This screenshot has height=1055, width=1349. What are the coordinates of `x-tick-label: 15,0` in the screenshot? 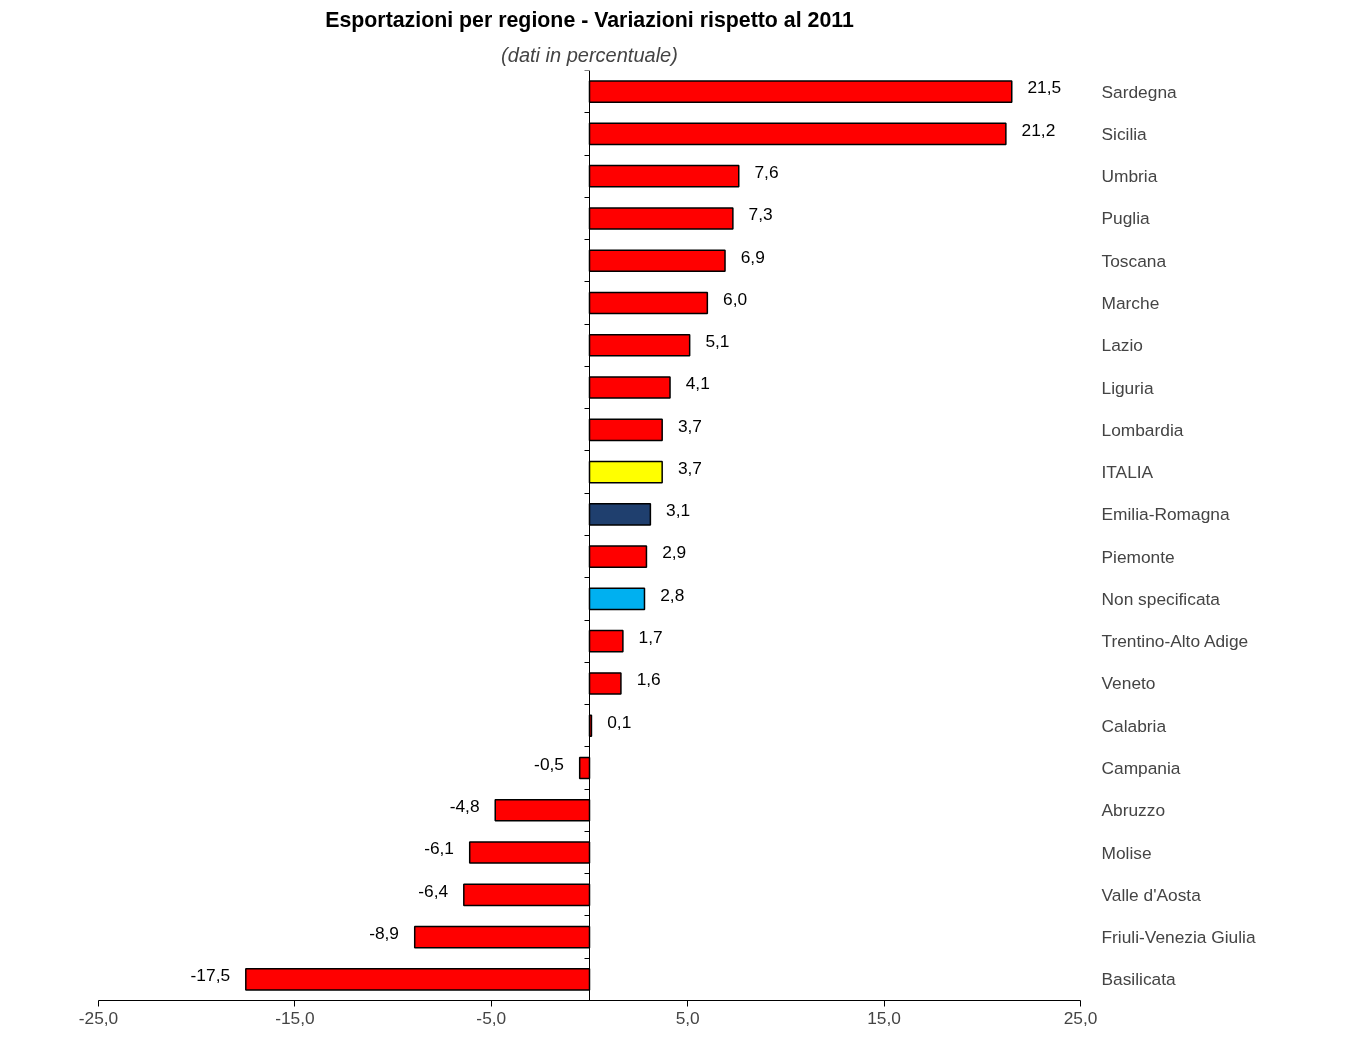 It's located at (884, 1017).